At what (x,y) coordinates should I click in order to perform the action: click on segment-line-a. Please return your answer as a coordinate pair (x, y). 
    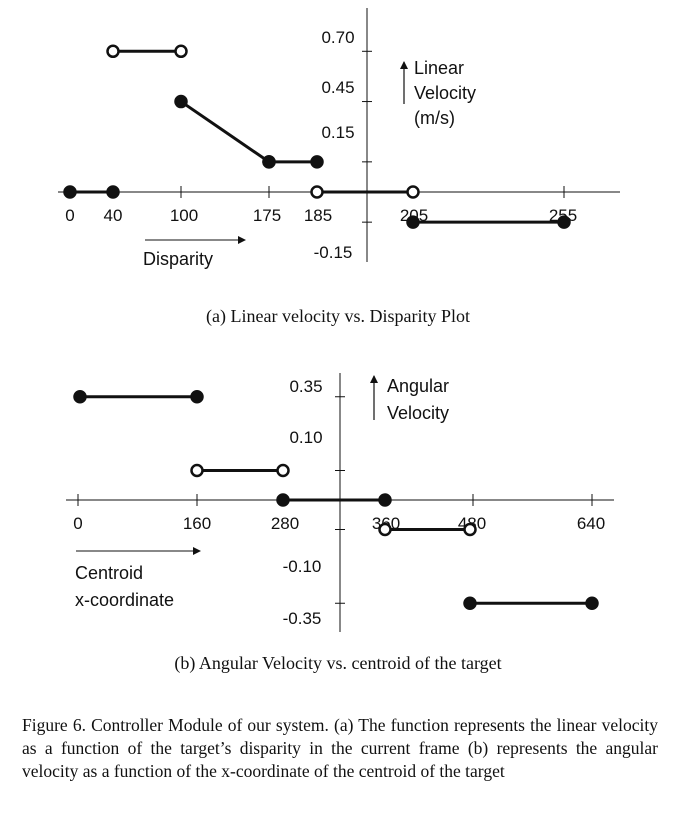
    Looking at the image, I should click on (225, 132).